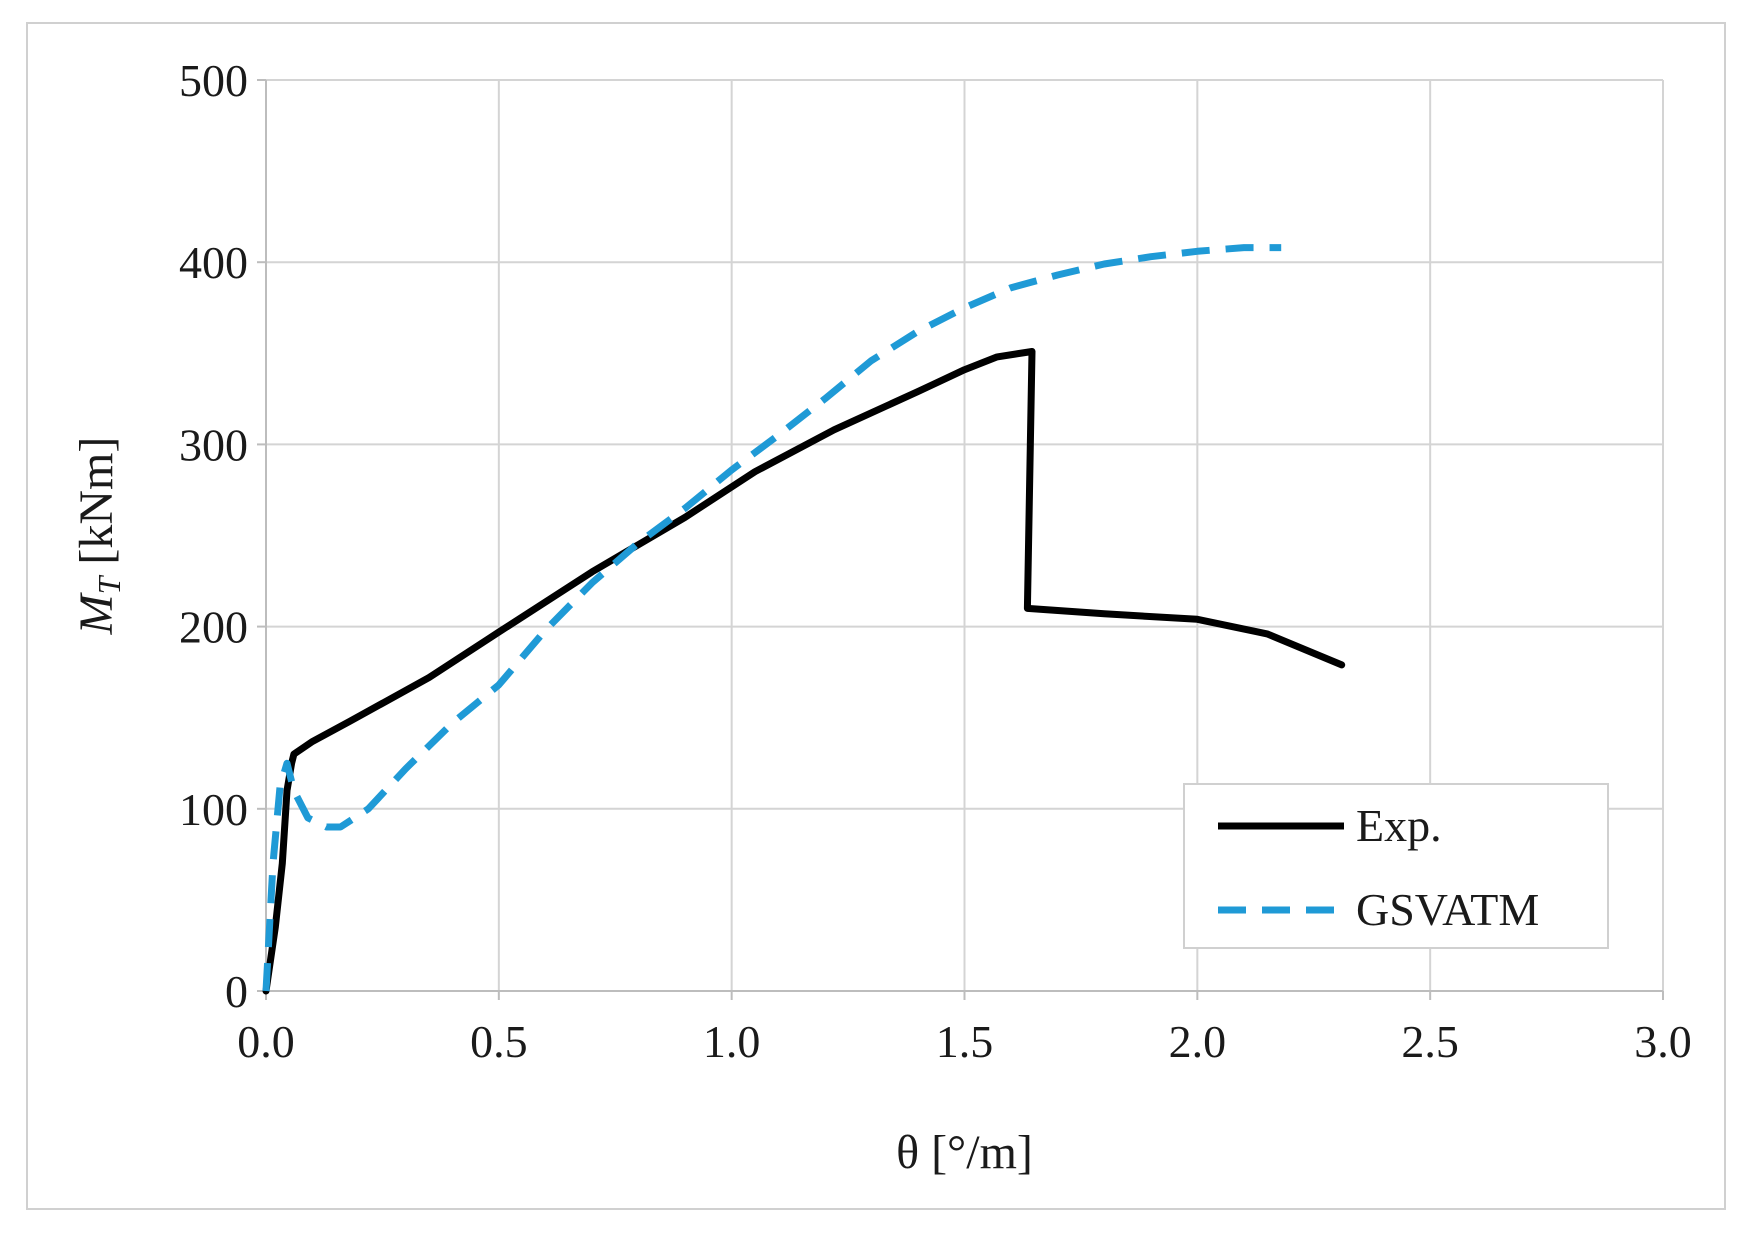 Image resolution: width=1754 pixels, height=1240 pixels. Describe the element at coordinates (213, 262) in the screenshot. I see `y-tick-label: 400` at that location.